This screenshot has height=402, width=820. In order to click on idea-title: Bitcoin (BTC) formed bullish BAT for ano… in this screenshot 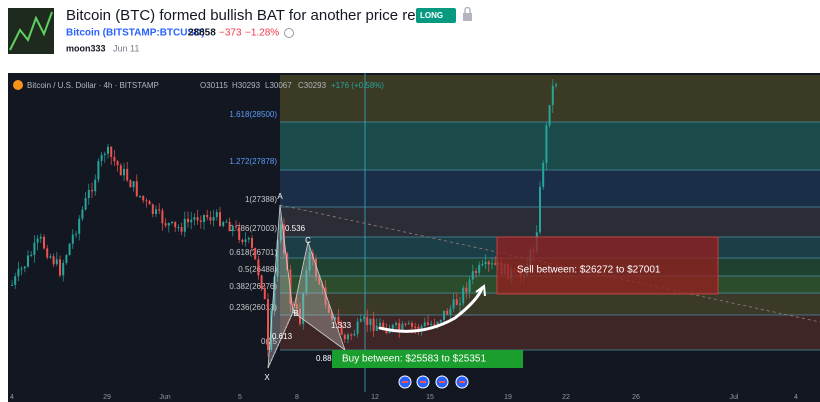, I will do `click(261, 15)`.